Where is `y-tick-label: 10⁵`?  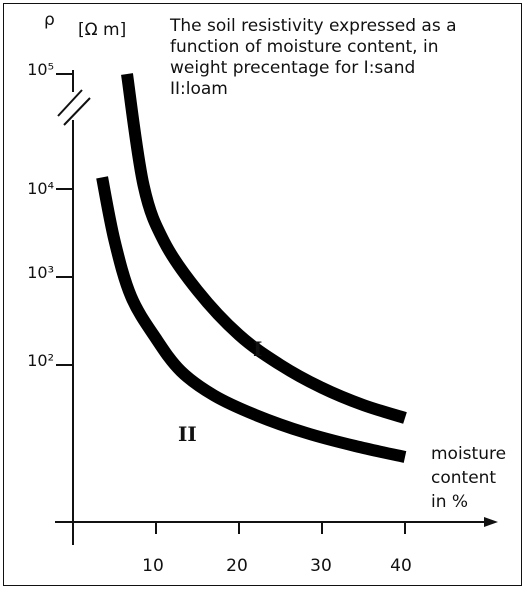 y-tick-label: 10⁵ is located at coordinates (40, 69).